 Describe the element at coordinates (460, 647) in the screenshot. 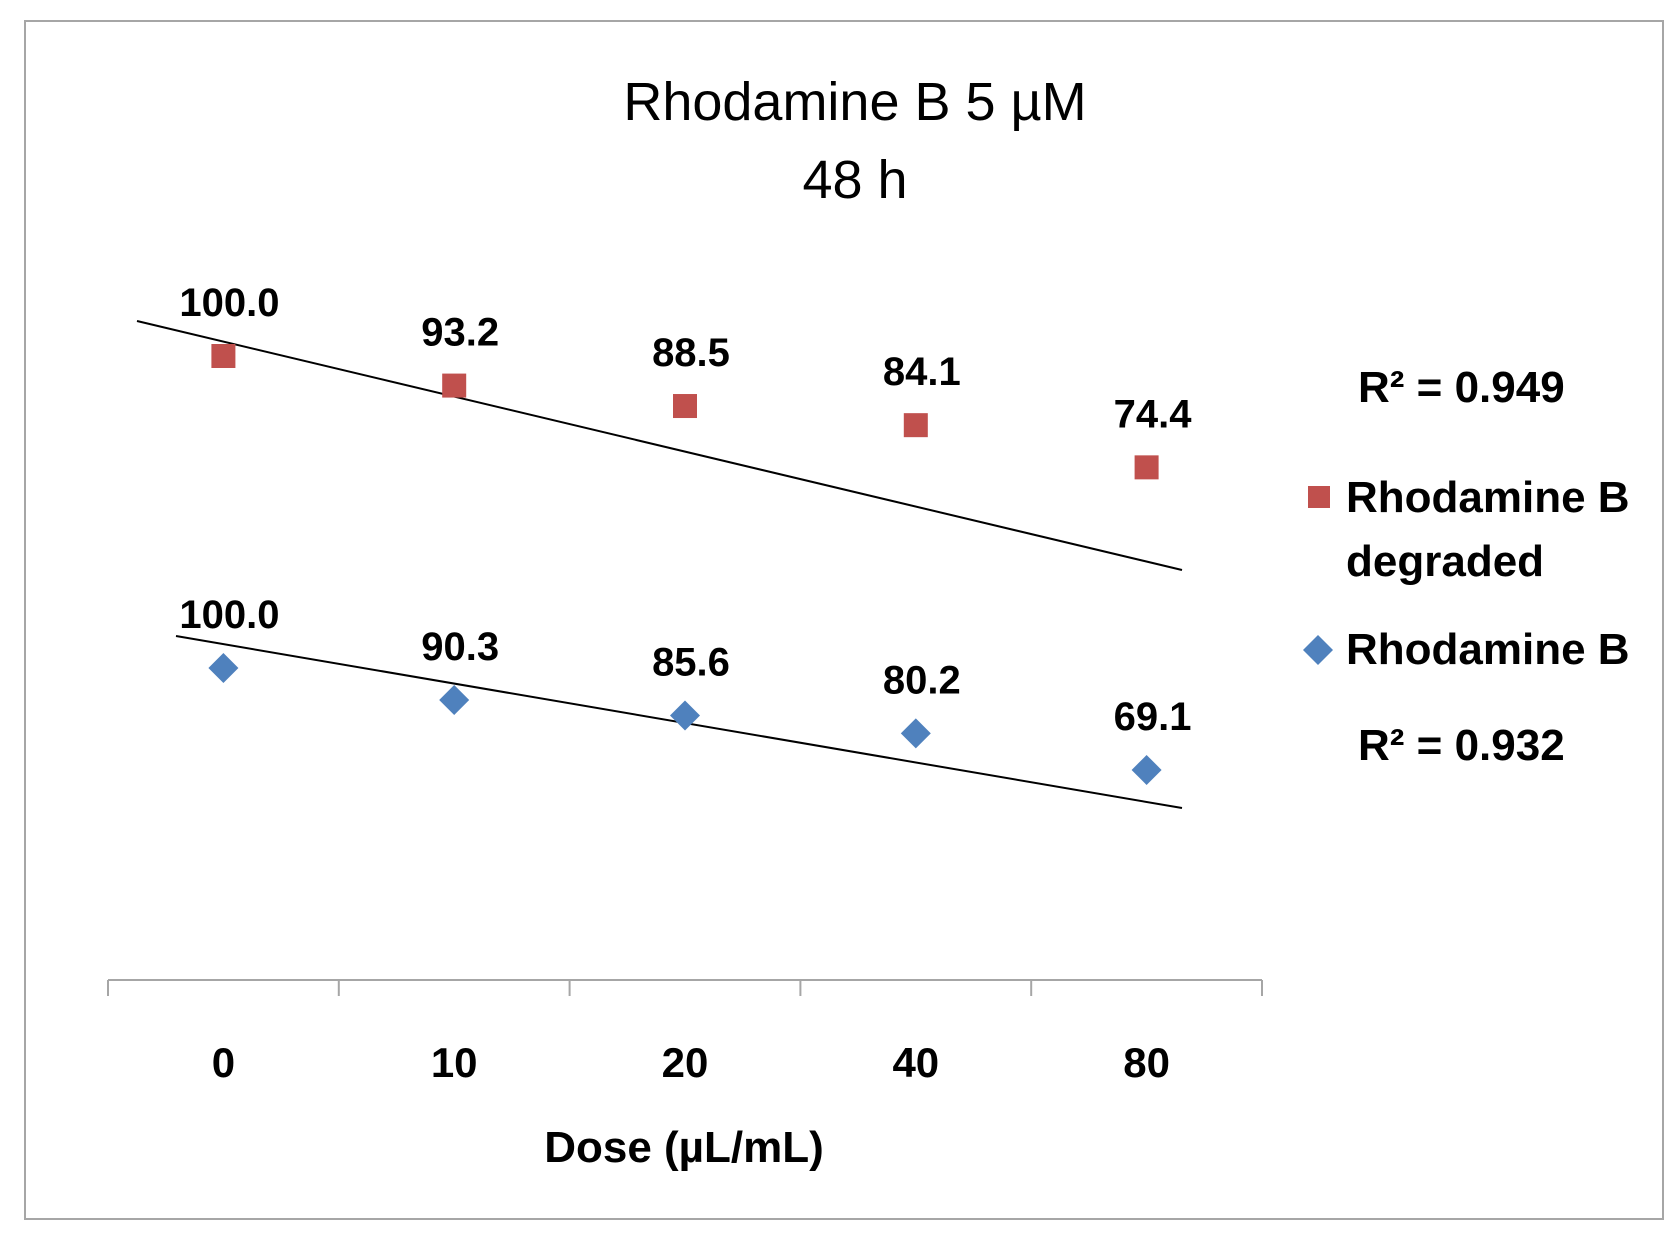

I see `data-label: 90.3` at that location.